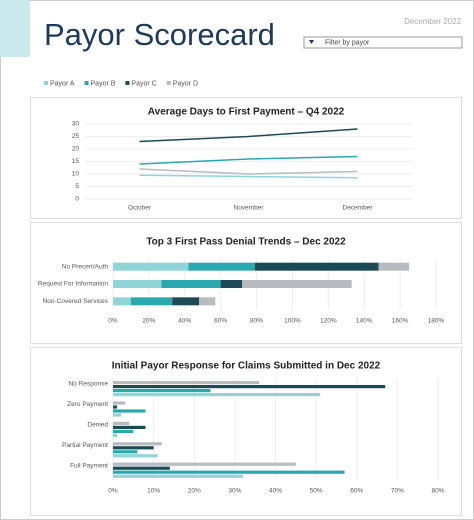 The width and height of the screenshot is (474, 520). Describe the element at coordinates (153, 491) in the screenshot. I see `x-tick-label: 10%` at that location.